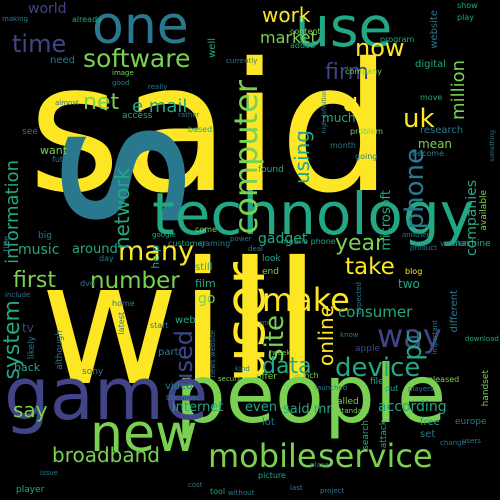 The width and height of the screenshot is (500, 500). Describe the element at coordinates (266, 377) in the screenshot. I see `word-offer: offer` at that location.